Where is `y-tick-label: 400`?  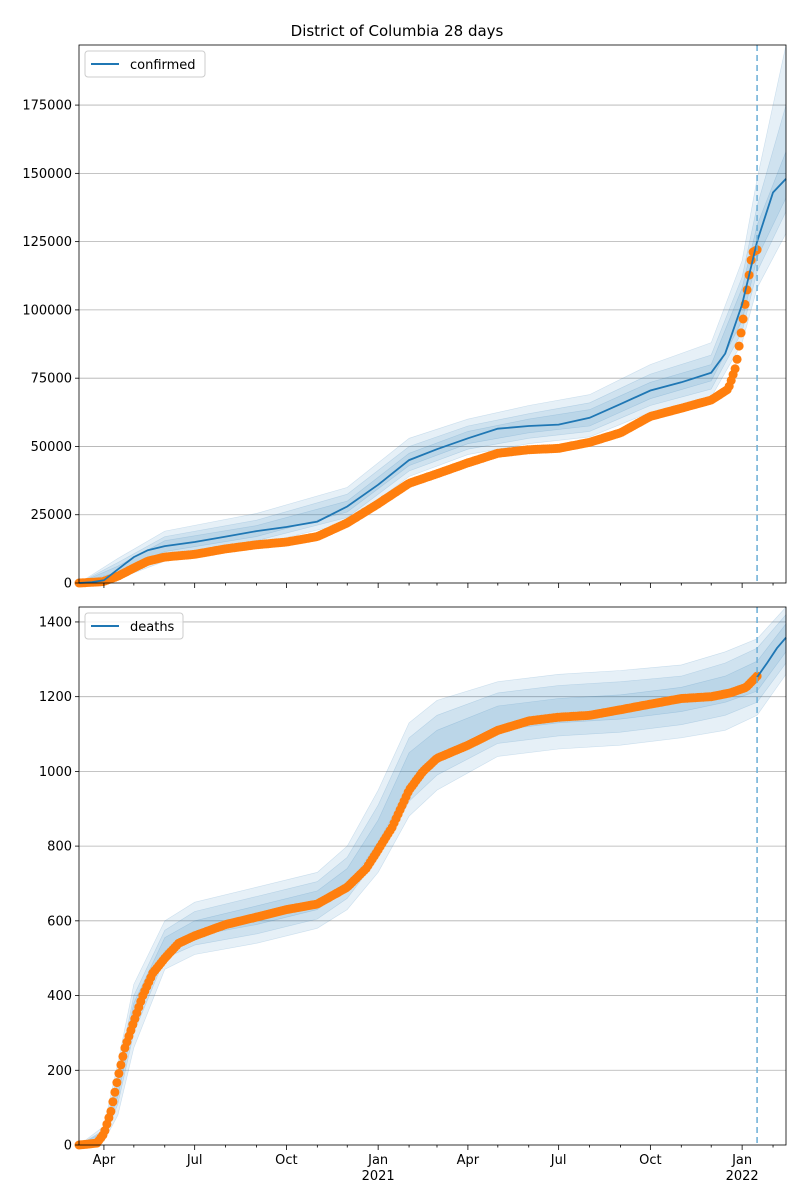 y-tick-label: 400 is located at coordinates (59, 996).